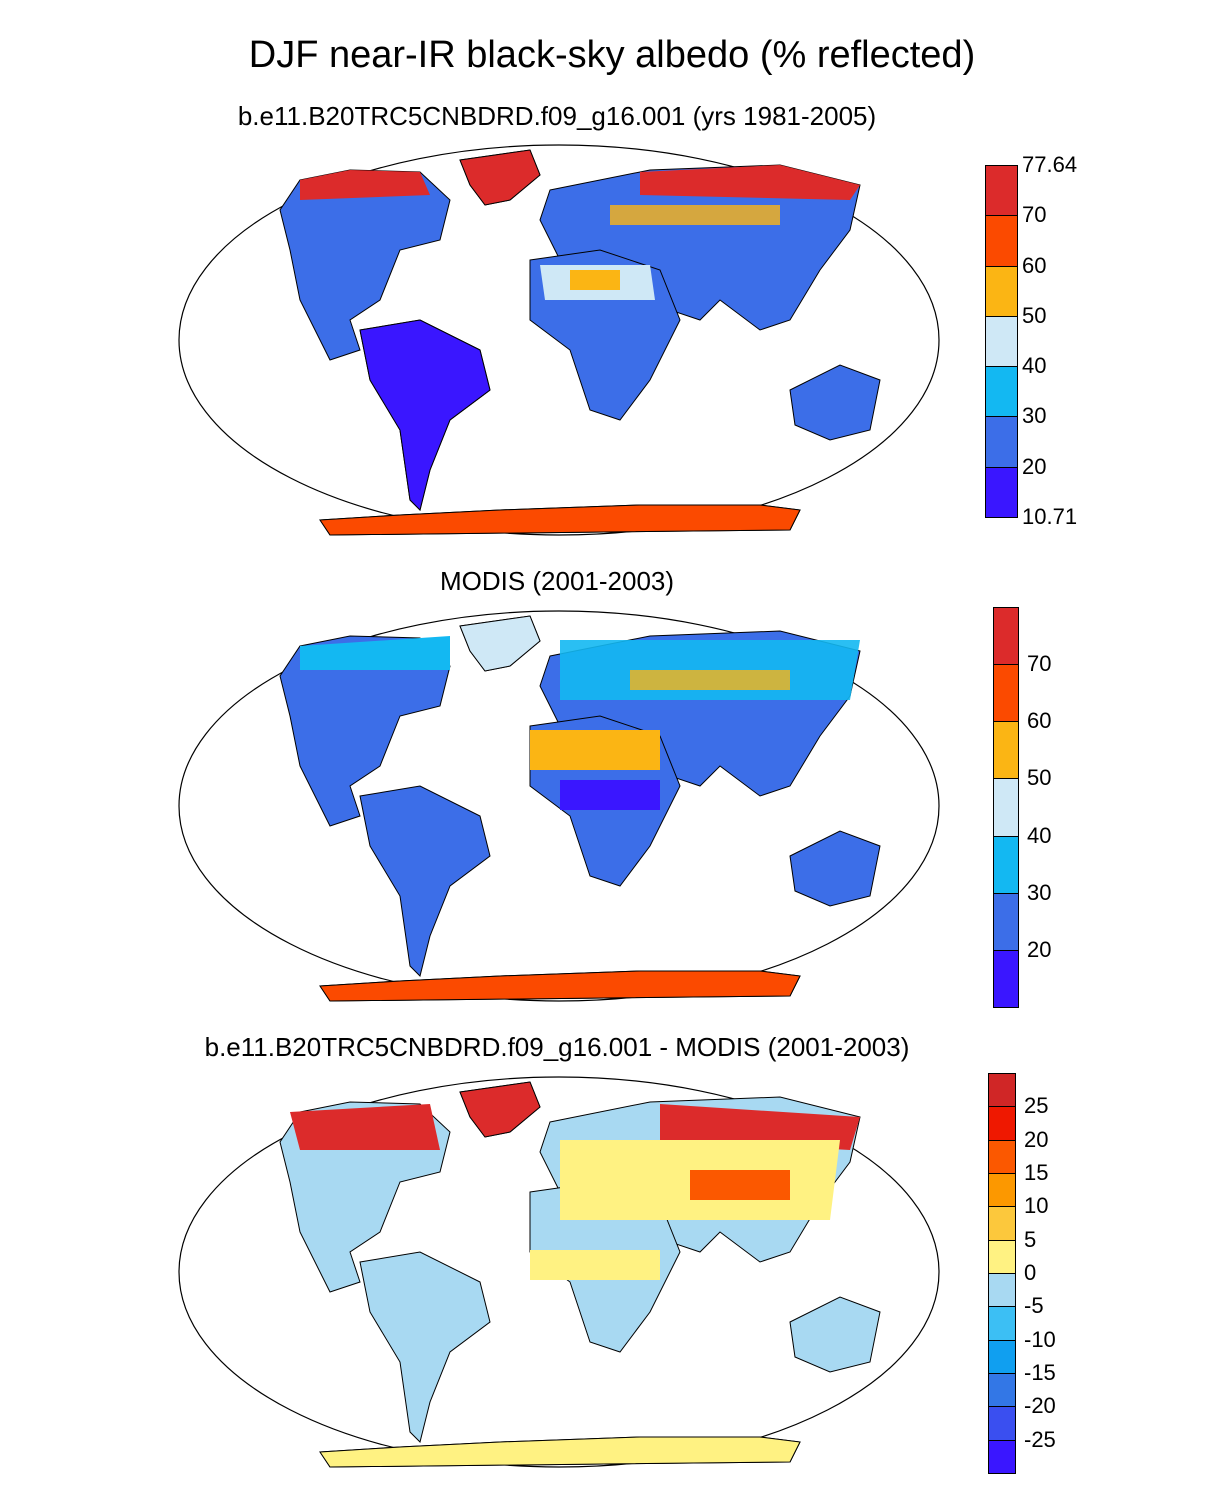 The width and height of the screenshot is (1224, 1488). Describe the element at coordinates (740, 1185) in the screenshot. I see `panel-3-central-asia` at that location.